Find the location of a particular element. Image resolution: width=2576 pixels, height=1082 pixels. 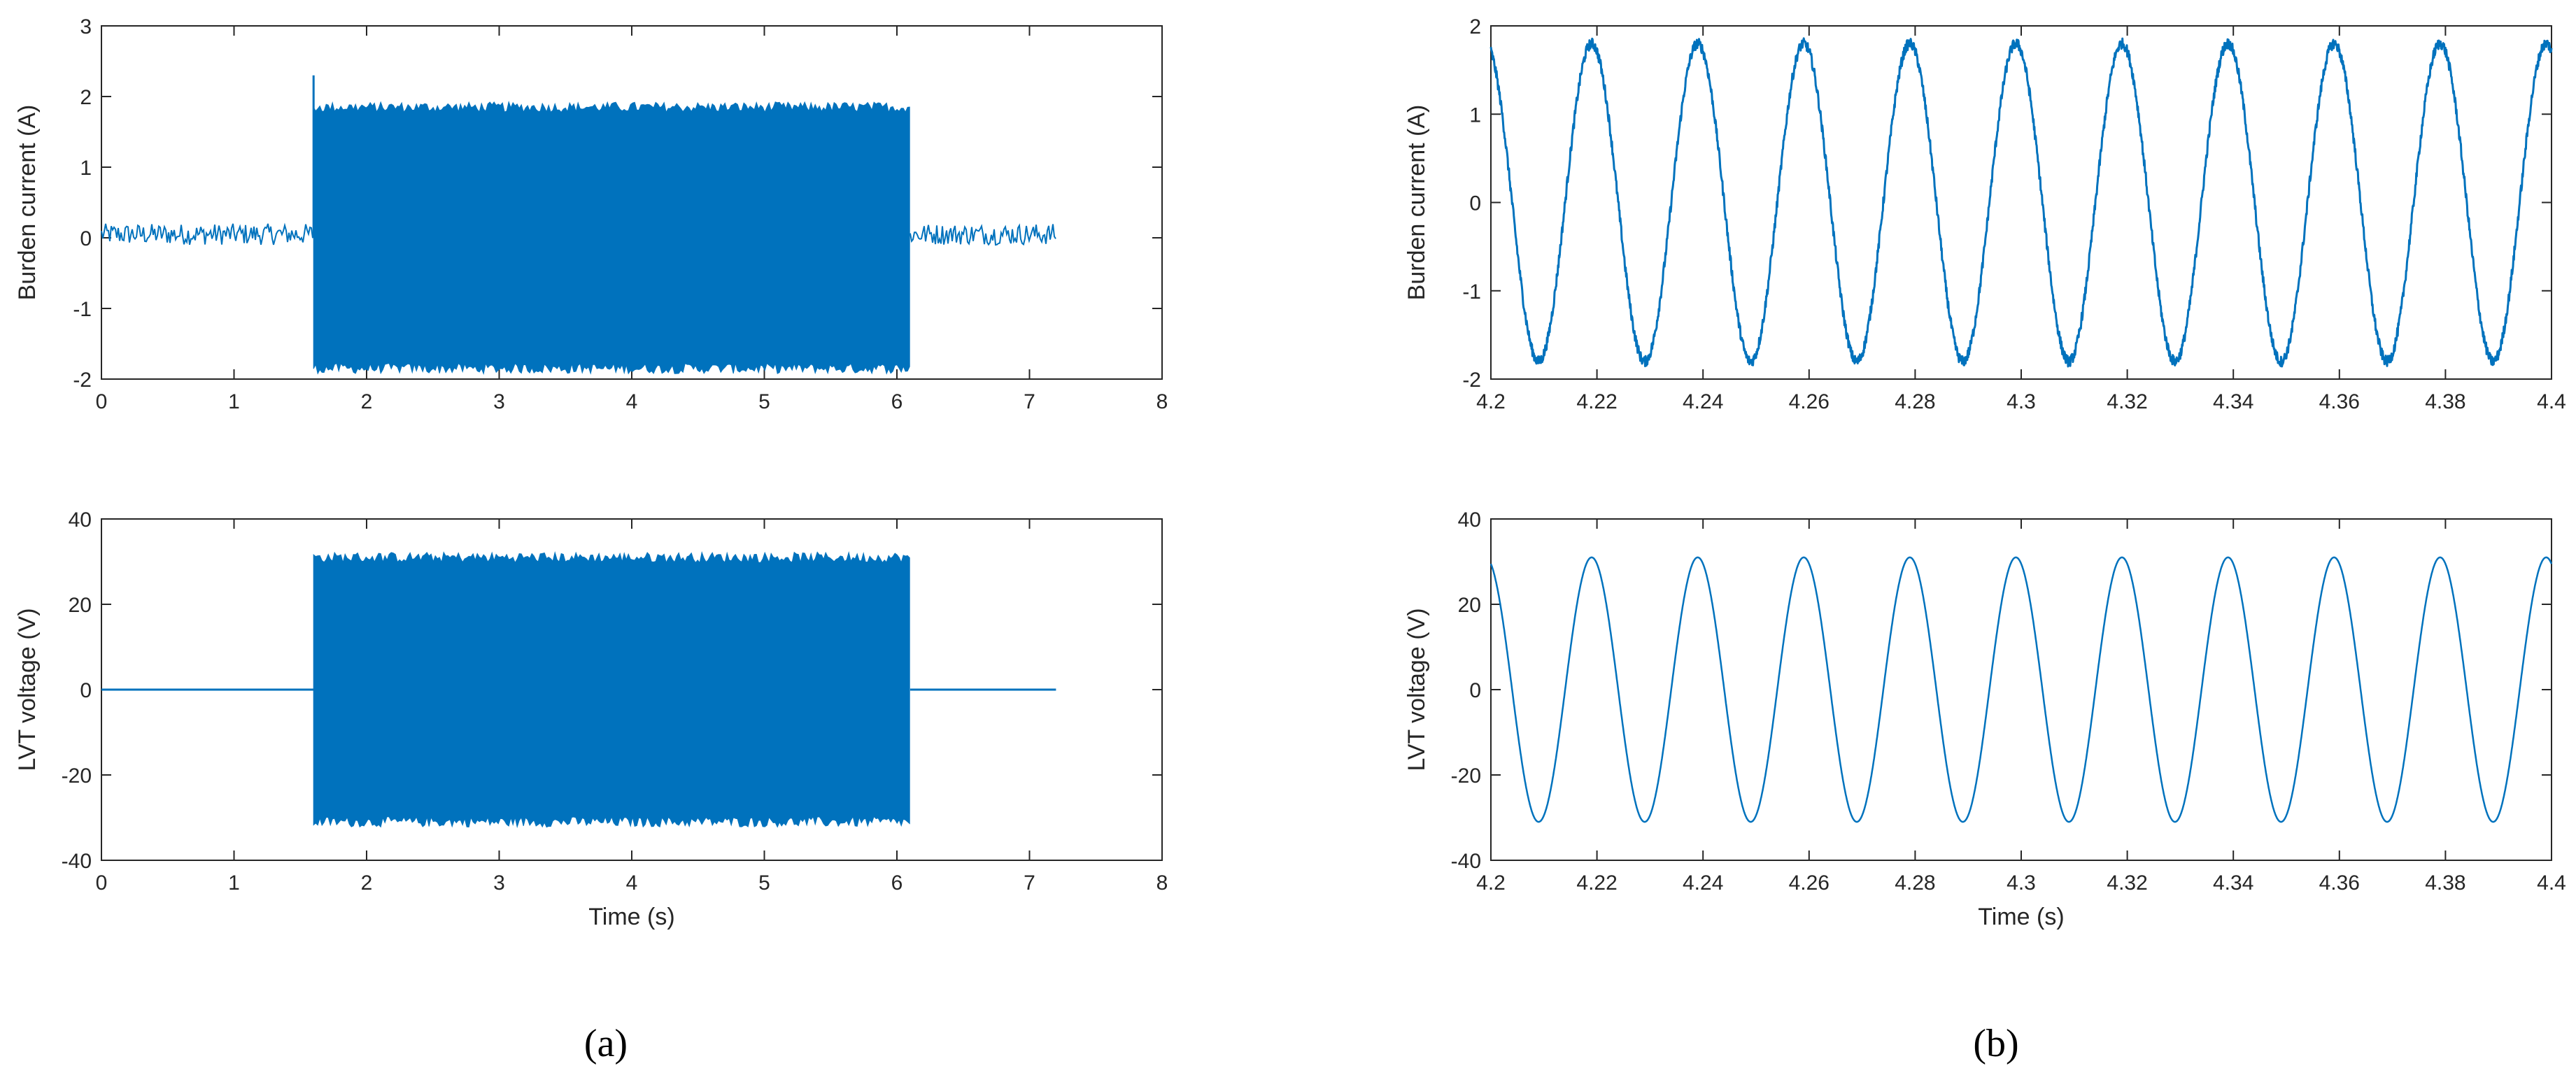

a-bottom-xlabel: Time (s) is located at coordinates (631, 917).